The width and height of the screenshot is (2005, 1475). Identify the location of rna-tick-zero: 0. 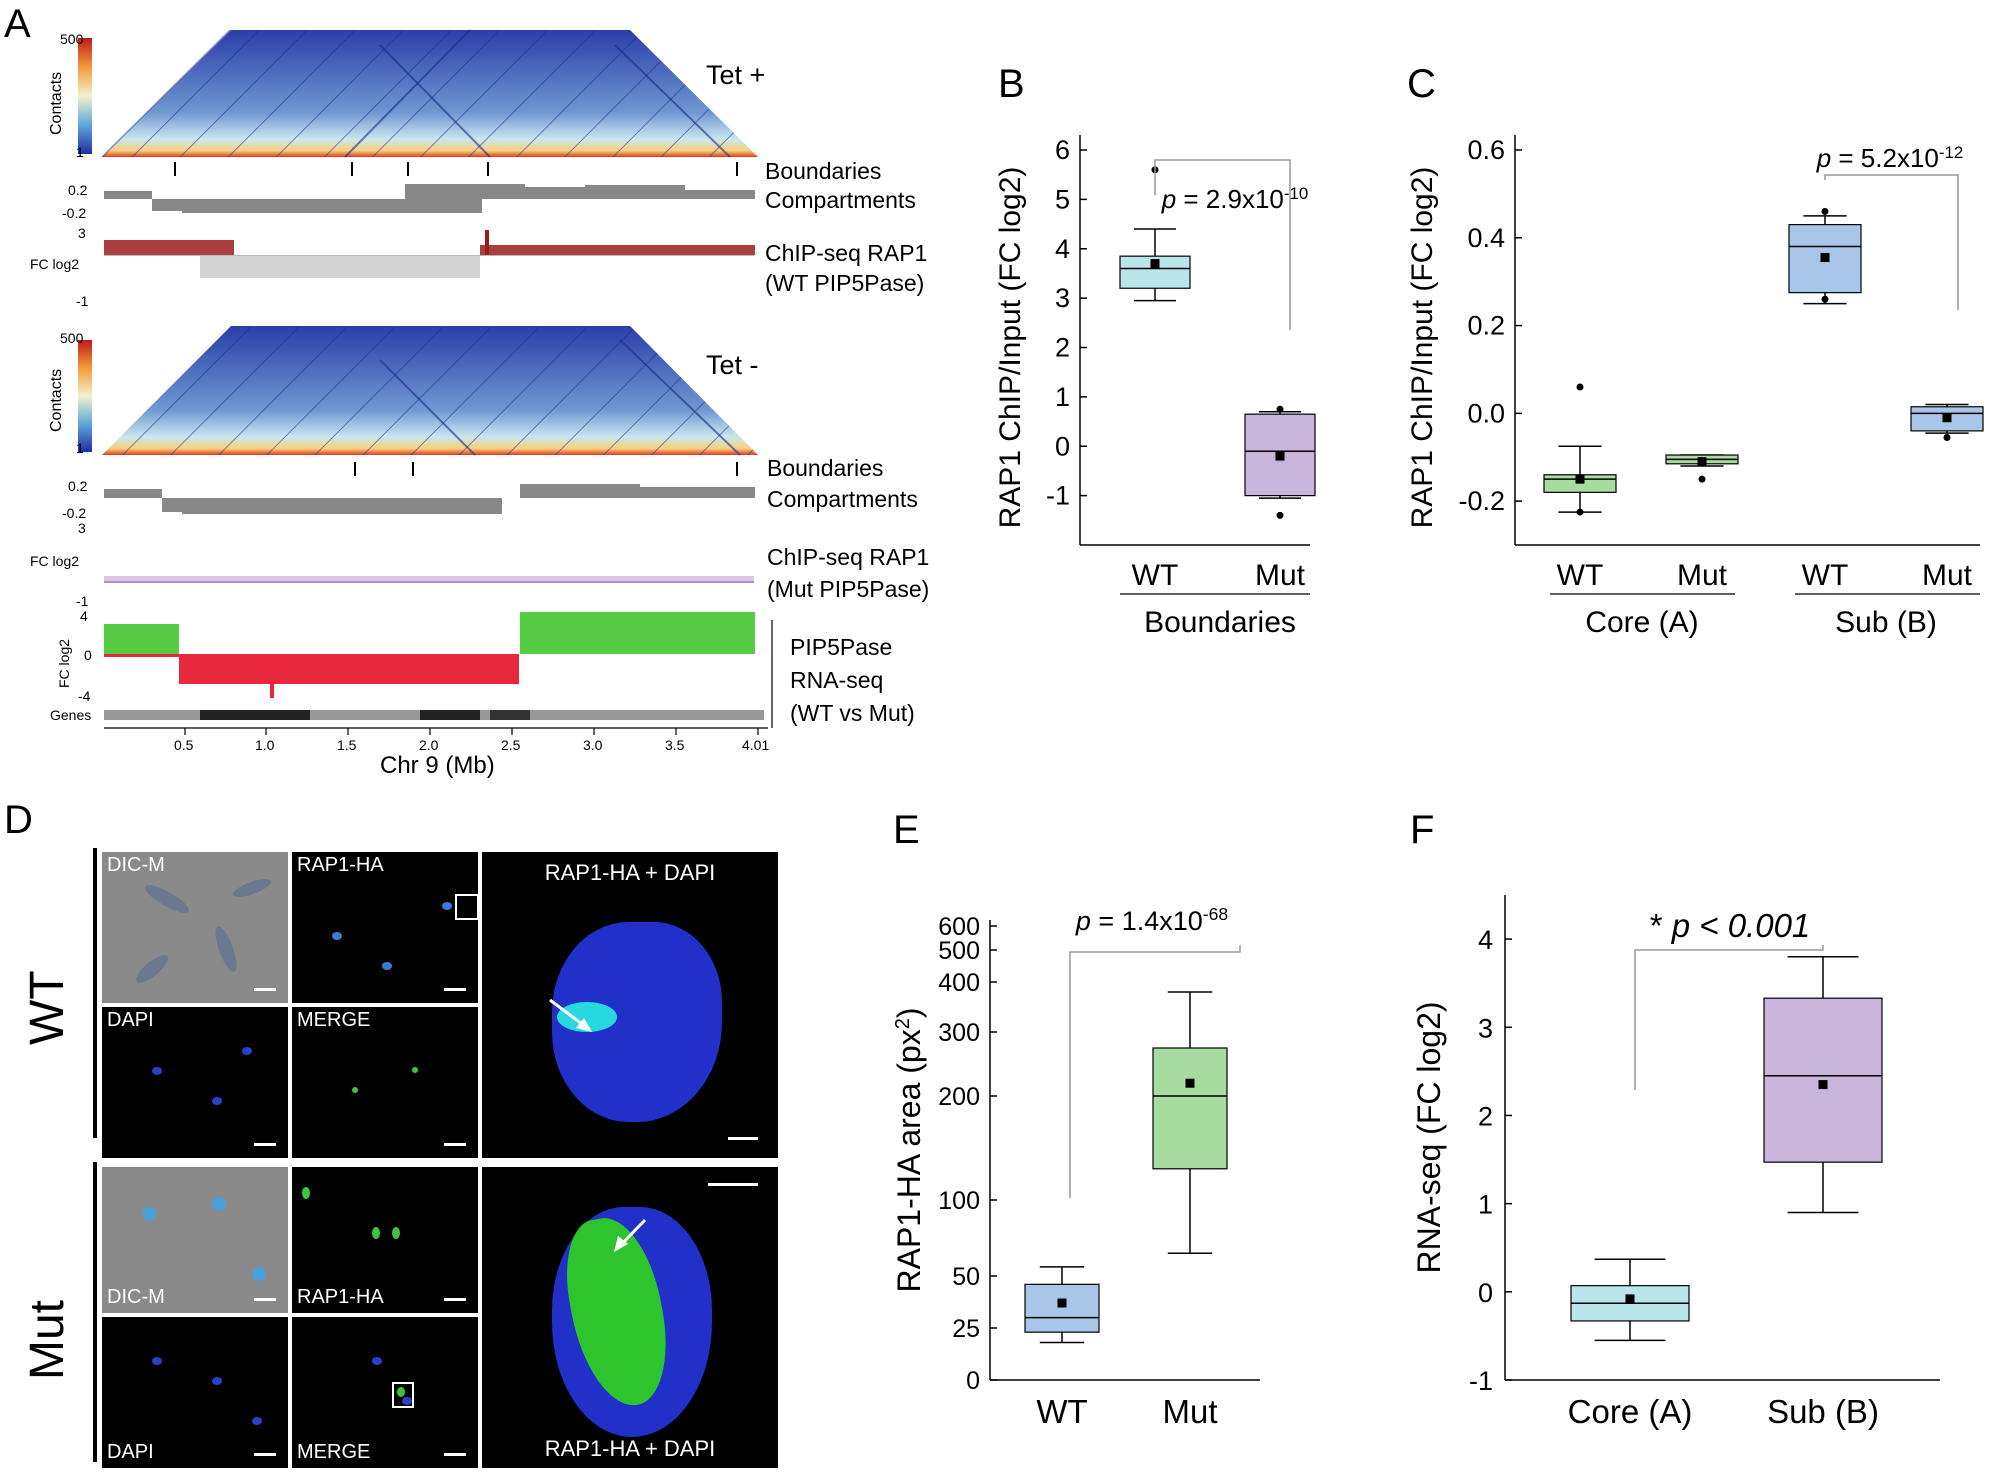
(88, 655).